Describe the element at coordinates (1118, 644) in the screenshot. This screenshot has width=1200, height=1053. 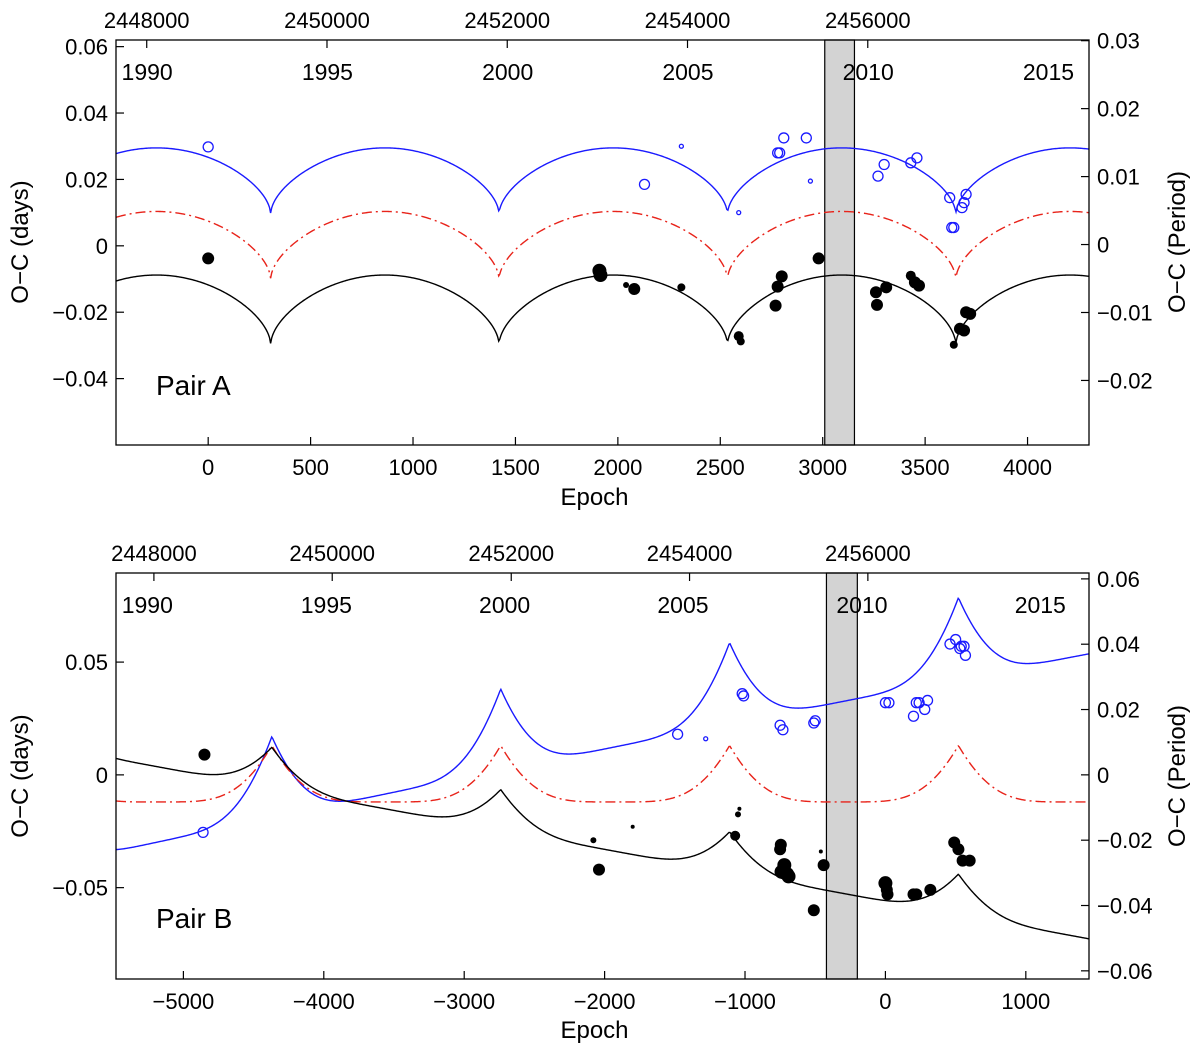
I see `y-right-tick-label: 0.04` at that location.